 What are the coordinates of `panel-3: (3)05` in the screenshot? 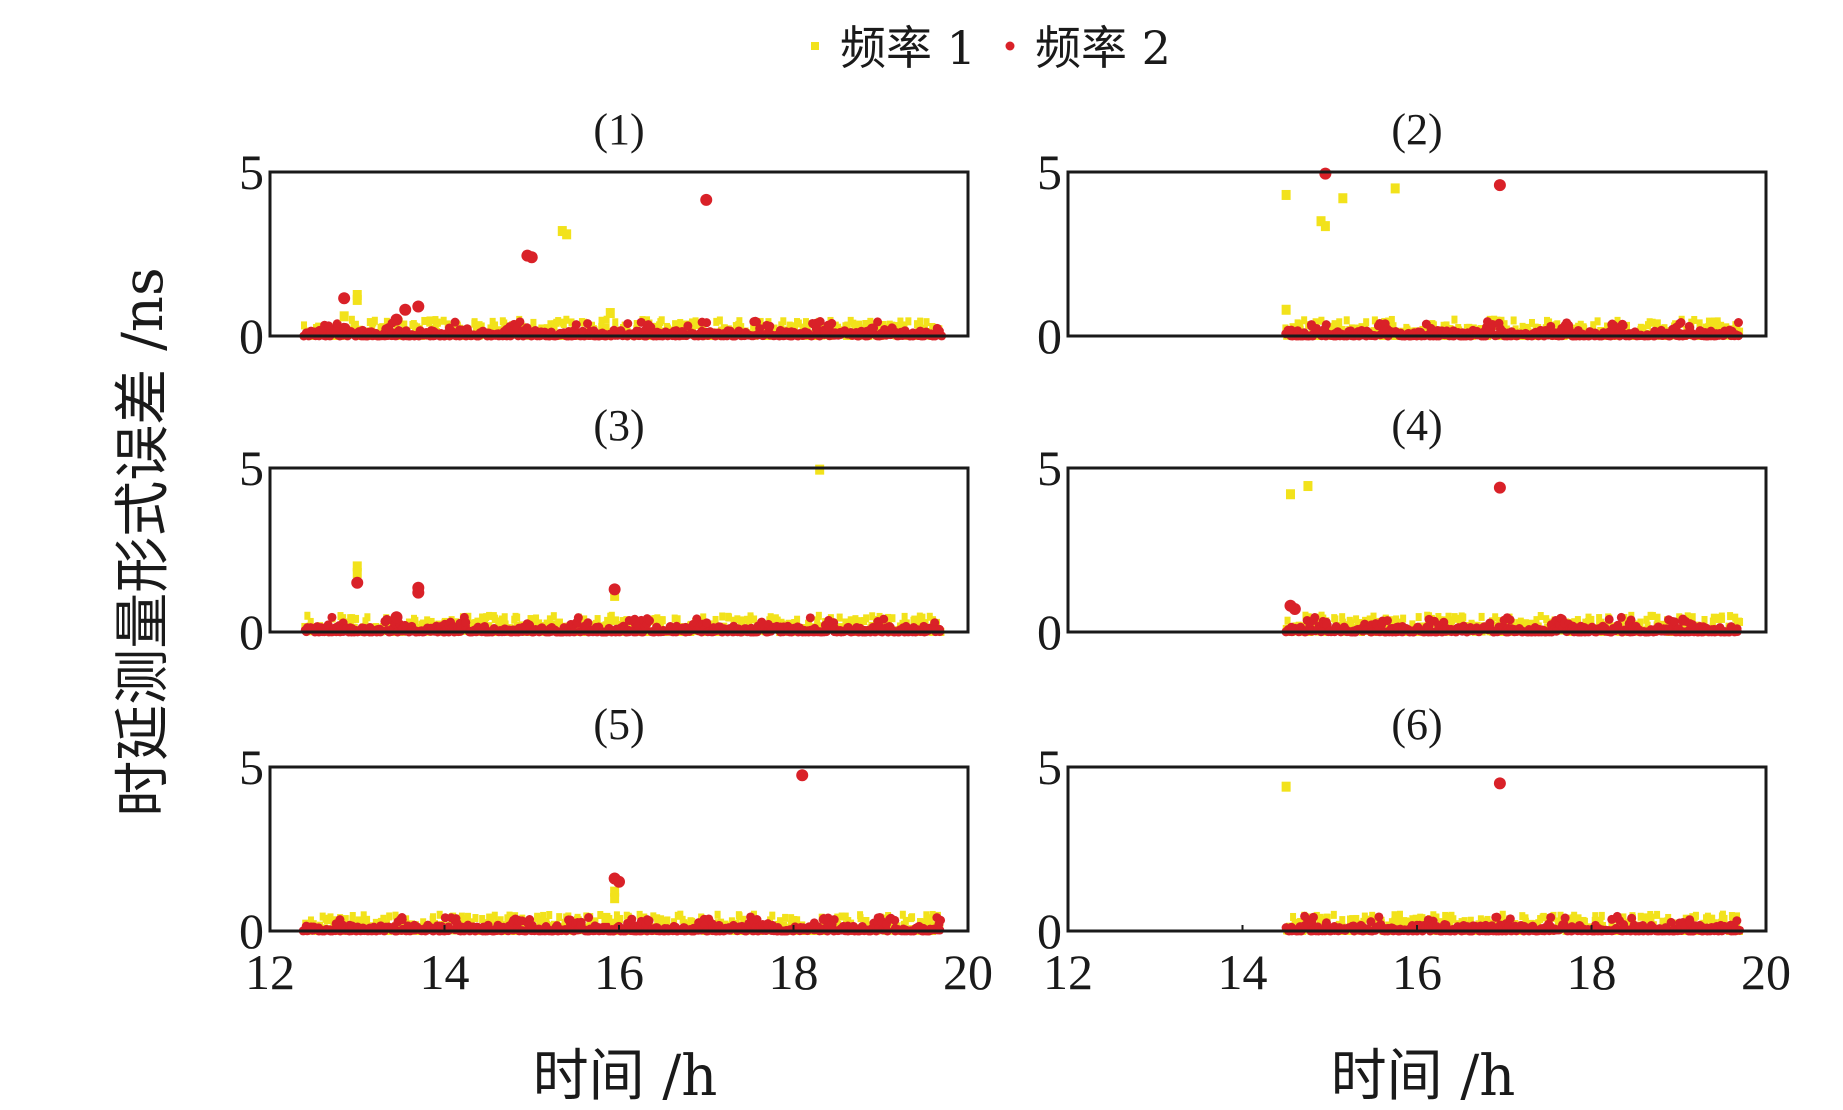 It's located at (604, 530).